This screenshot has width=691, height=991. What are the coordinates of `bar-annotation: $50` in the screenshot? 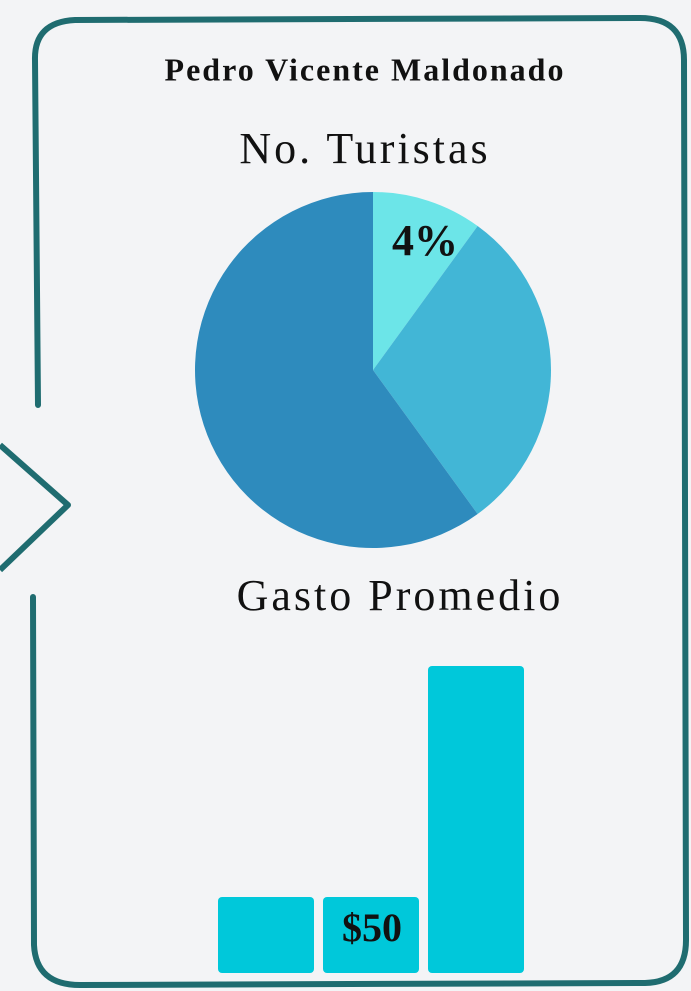 It's located at (372, 927).